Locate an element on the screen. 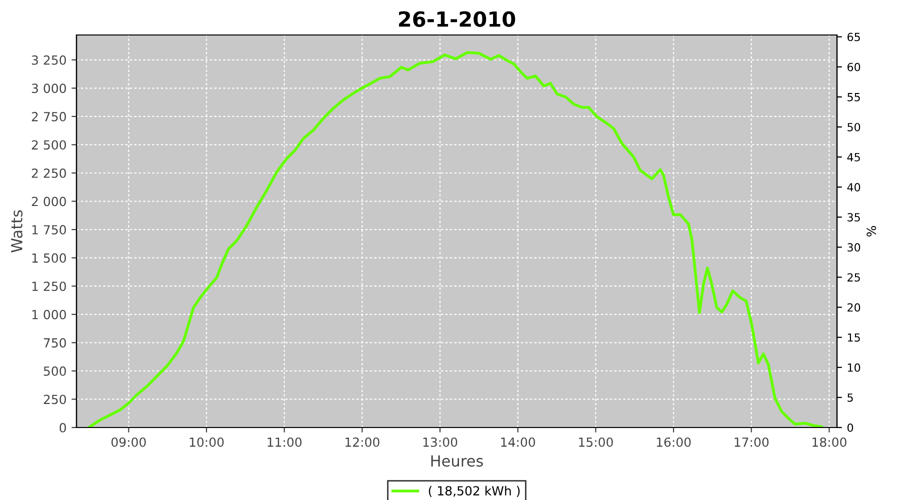  x-tick-label: 18:00 is located at coordinates (829, 442).